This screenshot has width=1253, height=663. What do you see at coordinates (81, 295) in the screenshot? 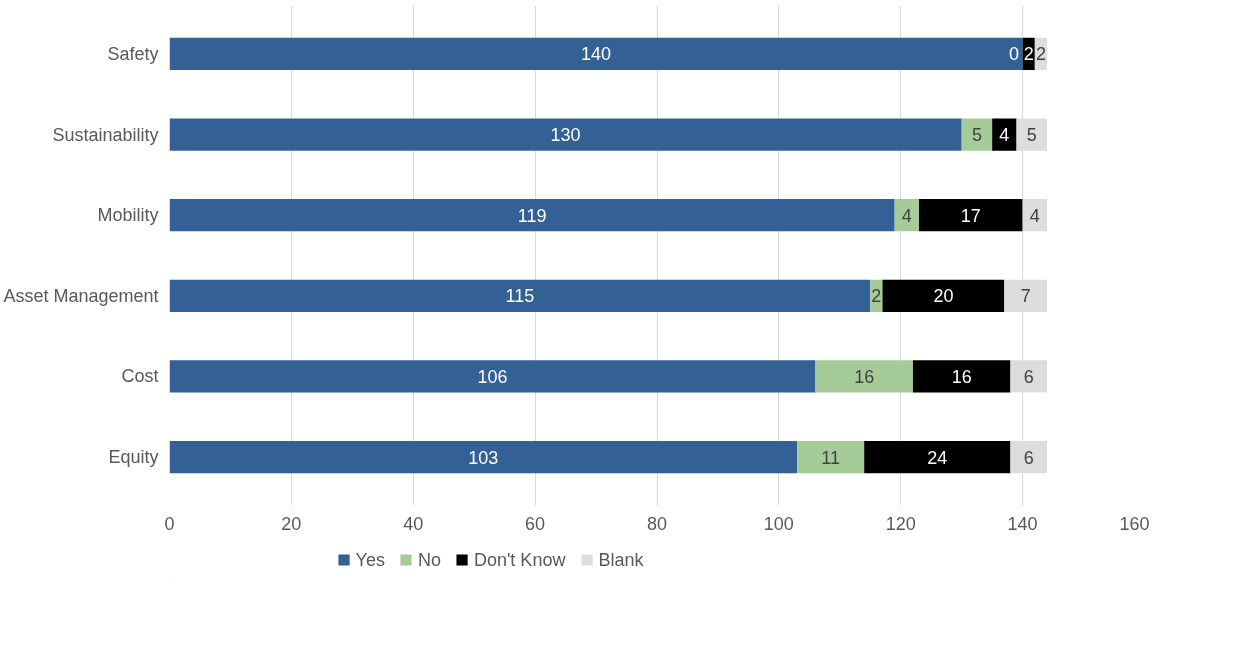
I see `y-tick-label: Asset Management` at bounding box center [81, 295].